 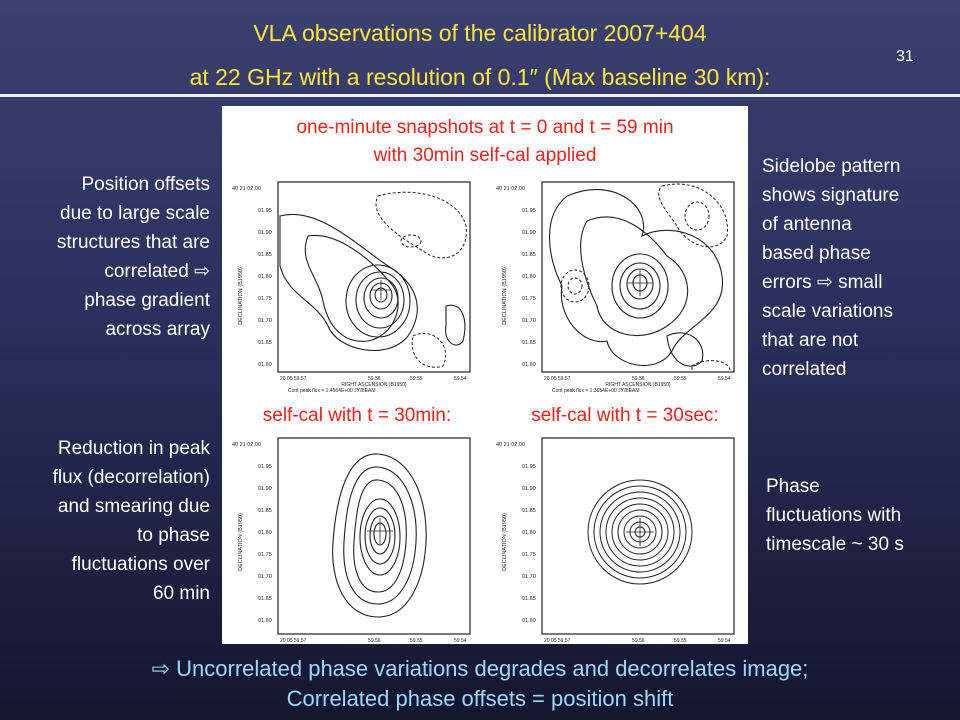 I want to click on text-line: Phase, so click(x=793, y=486).